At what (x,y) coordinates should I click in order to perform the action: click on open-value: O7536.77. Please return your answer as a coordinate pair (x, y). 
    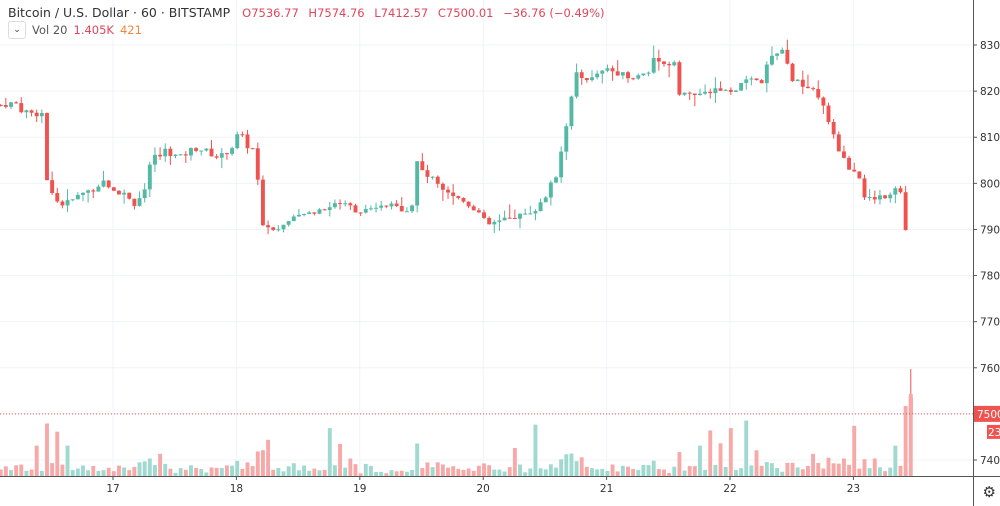
    Looking at the image, I should click on (270, 13).